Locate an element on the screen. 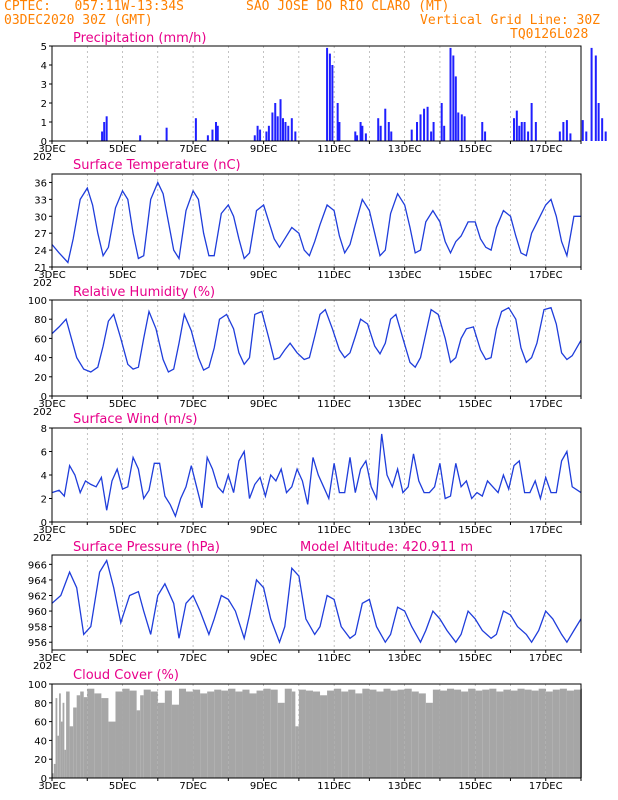 This screenshot has height=800, width=618. y-tick-label: 36 is located at coordinates (40, 183).